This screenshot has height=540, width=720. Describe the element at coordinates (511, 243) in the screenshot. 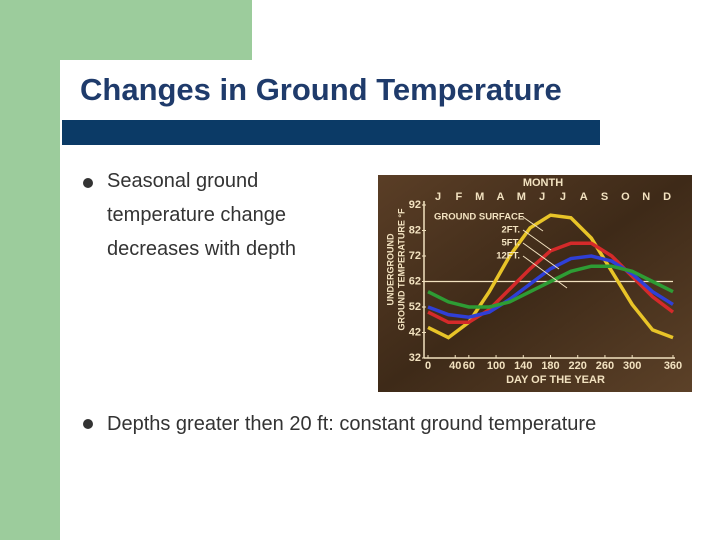

I see `legend-label: 5FT.` at that location.